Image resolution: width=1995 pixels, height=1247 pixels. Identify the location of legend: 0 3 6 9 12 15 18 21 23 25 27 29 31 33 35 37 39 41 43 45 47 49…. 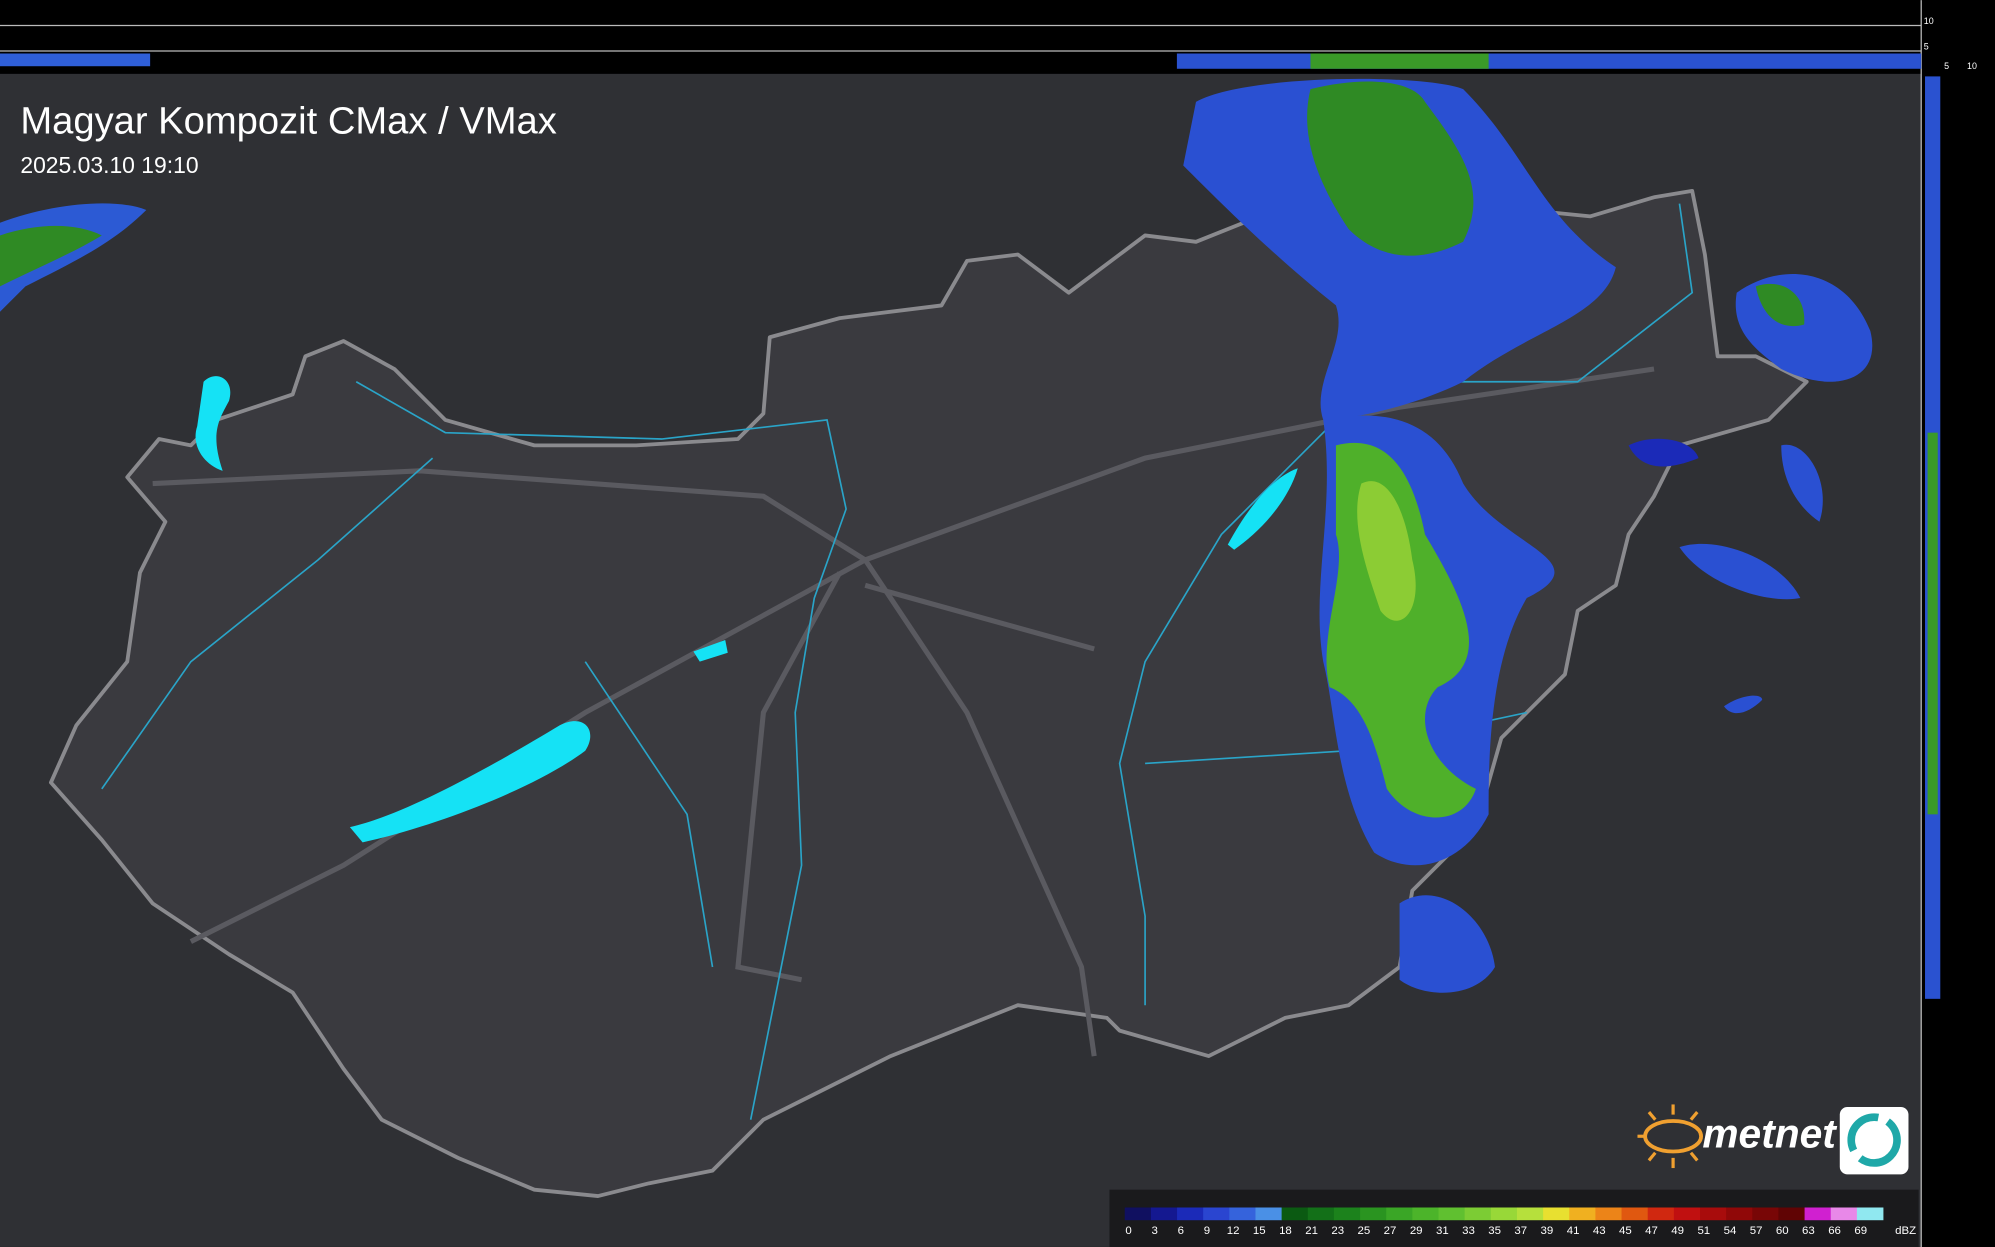
(1504, 1222).